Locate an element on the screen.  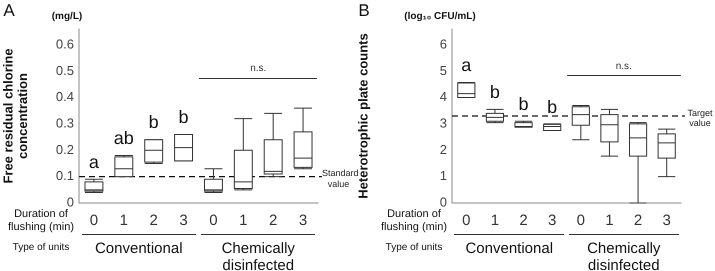
y-tick-label: 0.3 is located at coordinates (65, 122).